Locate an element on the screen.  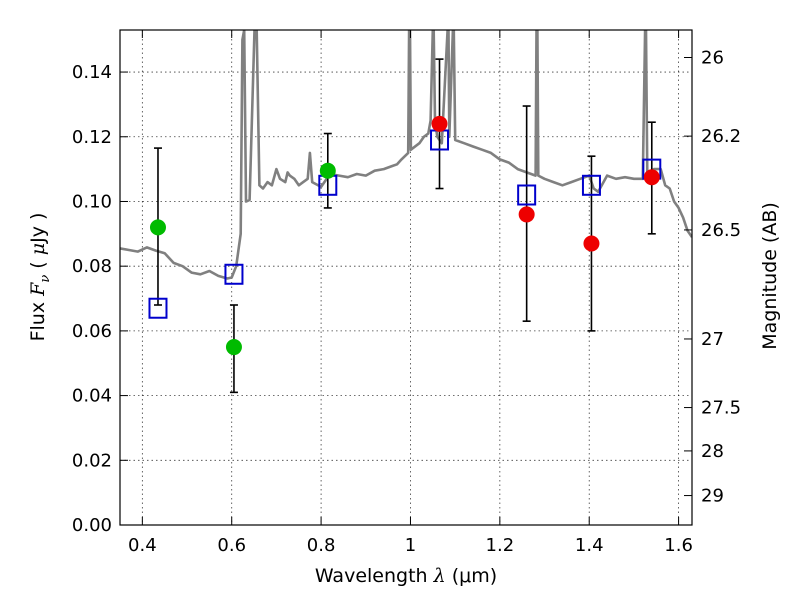
y-axis-title-mu: μ is located at coordinates (38, 249).